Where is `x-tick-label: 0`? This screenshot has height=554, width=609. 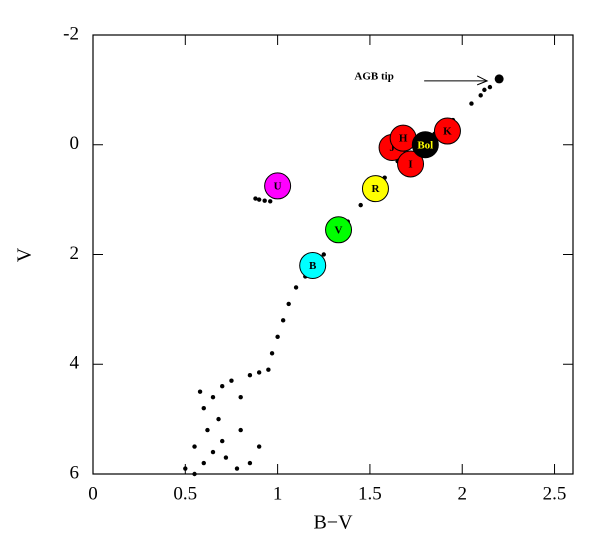
x-tick-label: 0 is located at coordinates (93, 493).